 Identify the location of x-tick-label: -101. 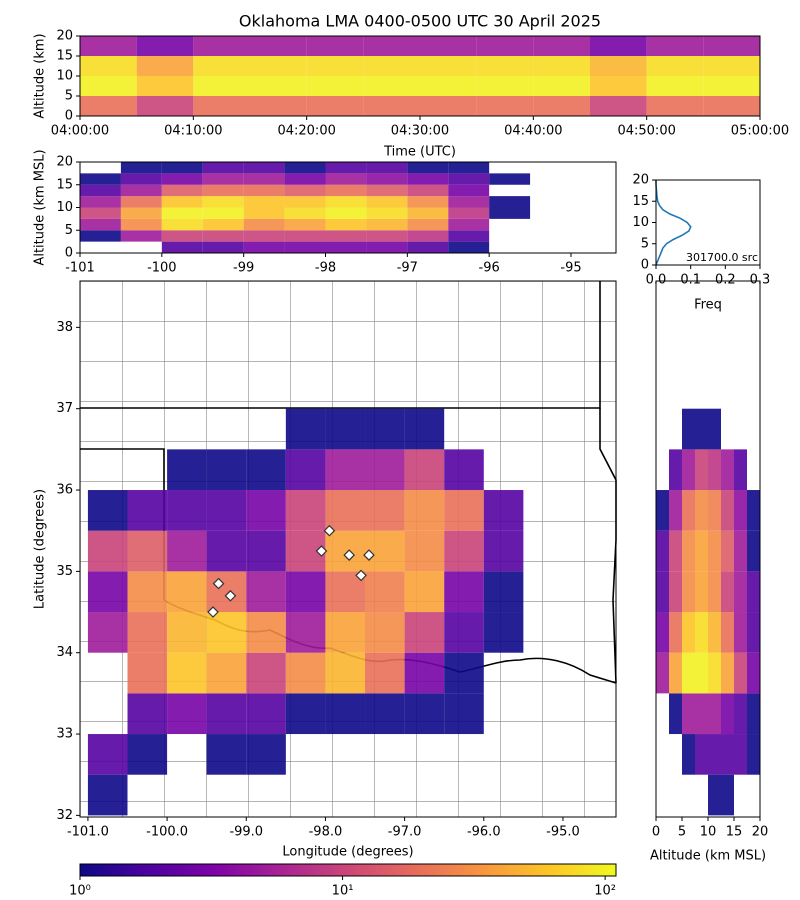
(80, 268).